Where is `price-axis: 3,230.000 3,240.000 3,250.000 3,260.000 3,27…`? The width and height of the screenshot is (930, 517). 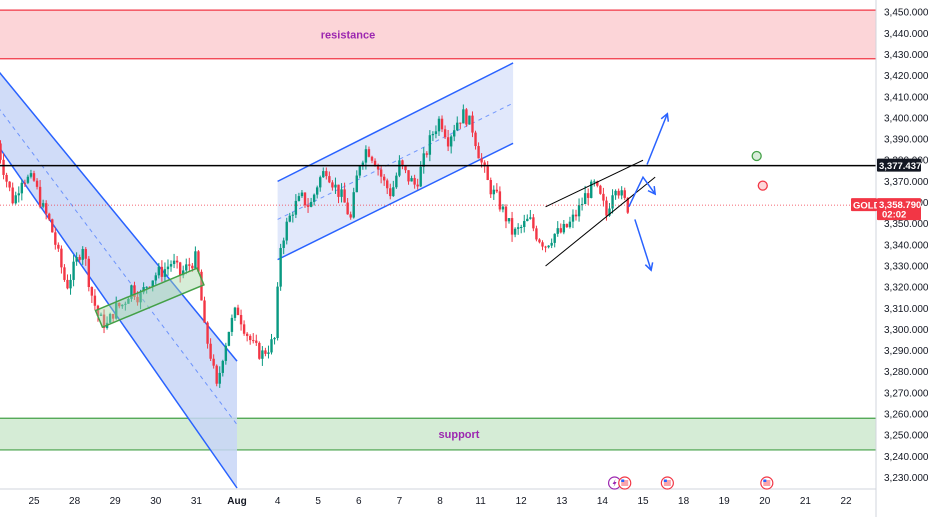
price-axis: 3,230.000 3,240.000 3,250.000 3,260.000 3,27… is located at coordinates (906, 246).